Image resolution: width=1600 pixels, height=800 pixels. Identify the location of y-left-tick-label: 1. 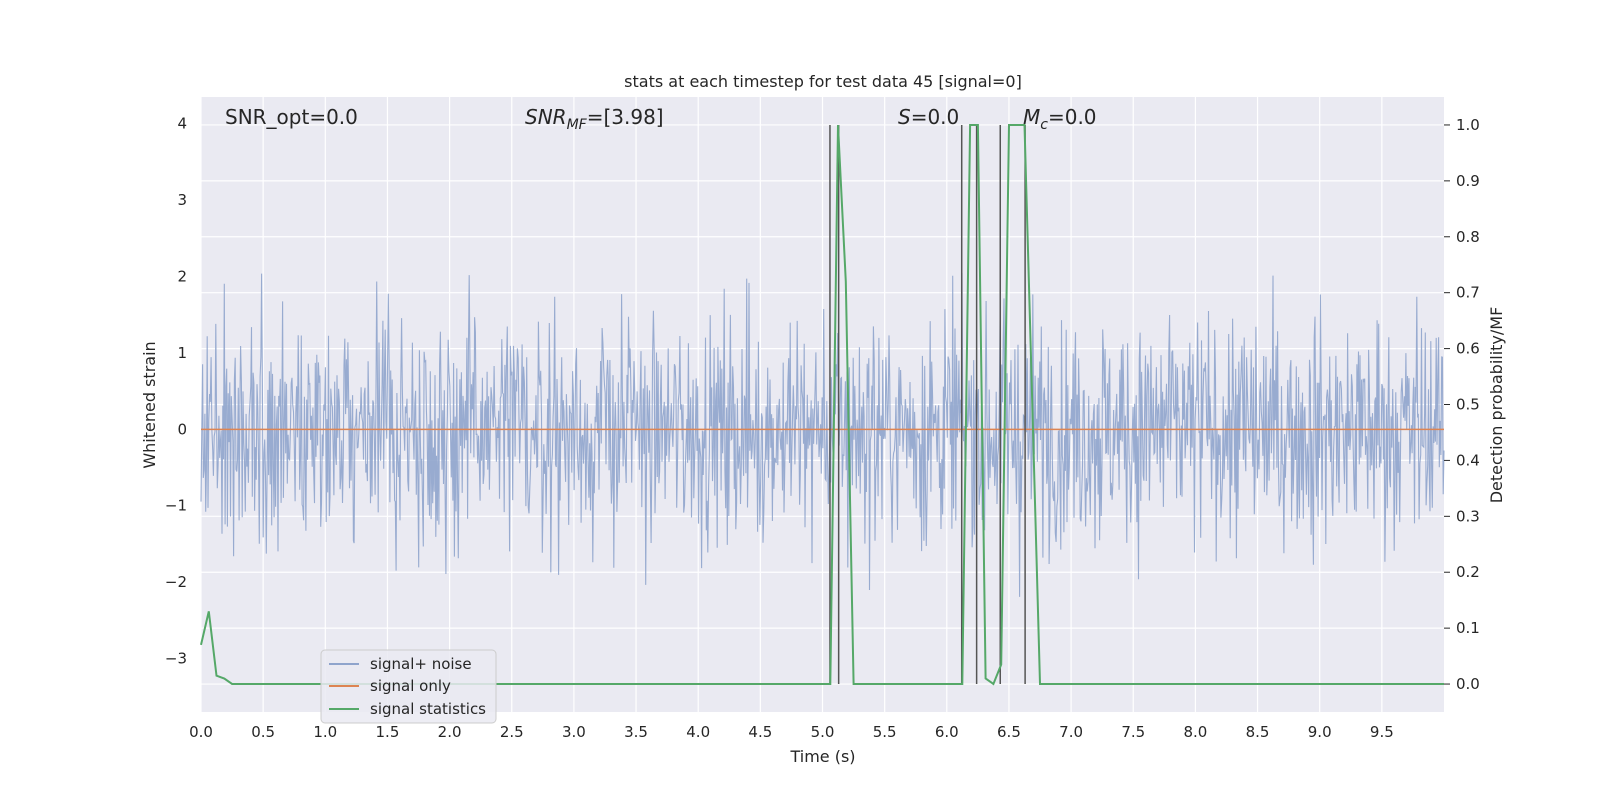
(182, 353).